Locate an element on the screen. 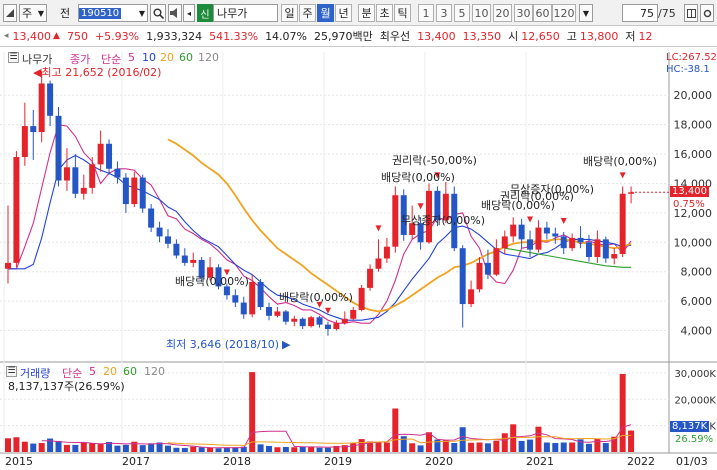 This screenshot has width=717, height=470. settings-icon is located at coordinates (707, 13).